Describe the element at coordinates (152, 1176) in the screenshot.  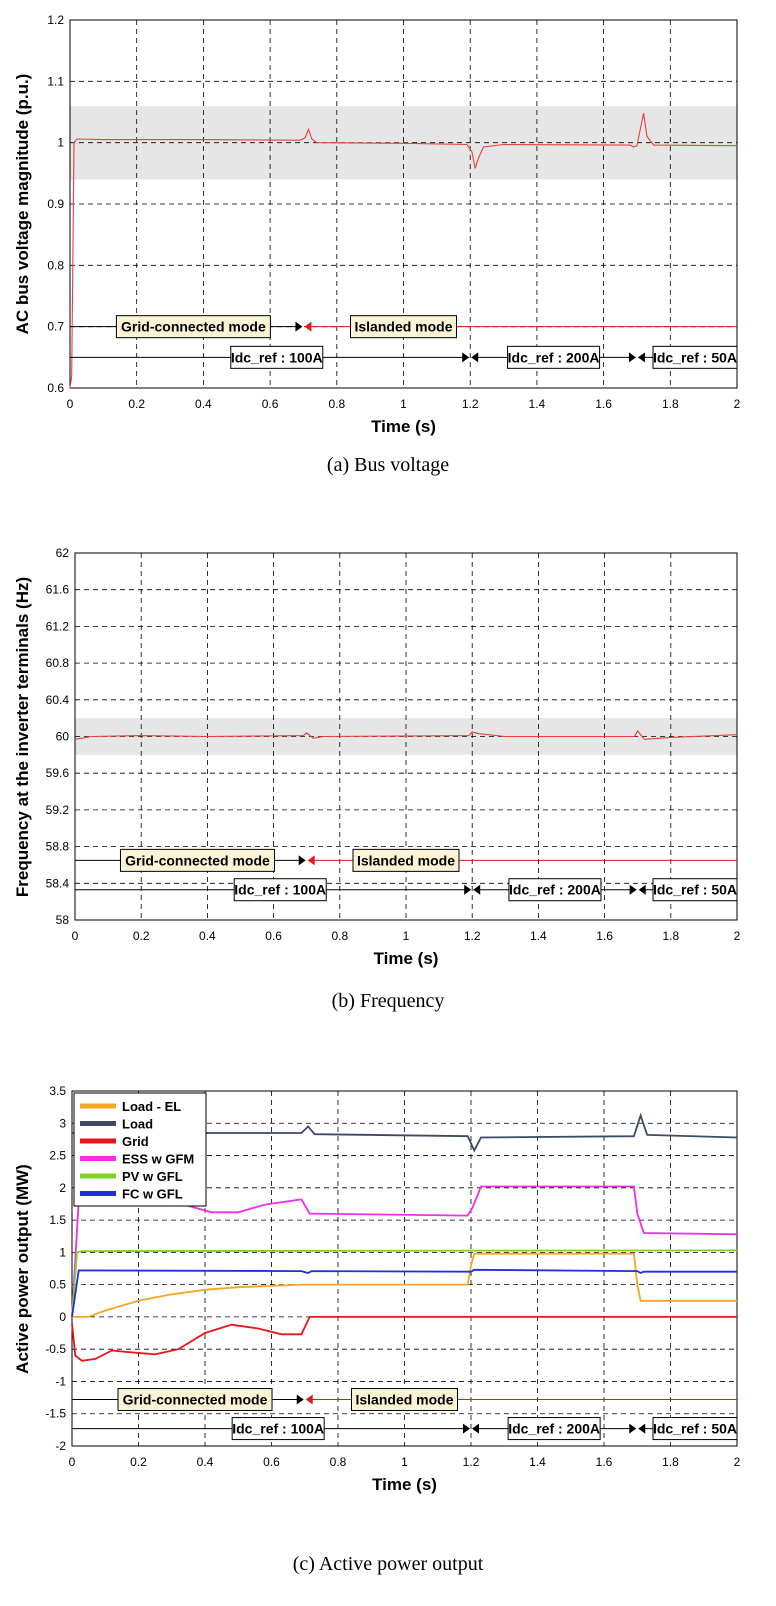
I see `legend-label: PV w GFL` at that location.